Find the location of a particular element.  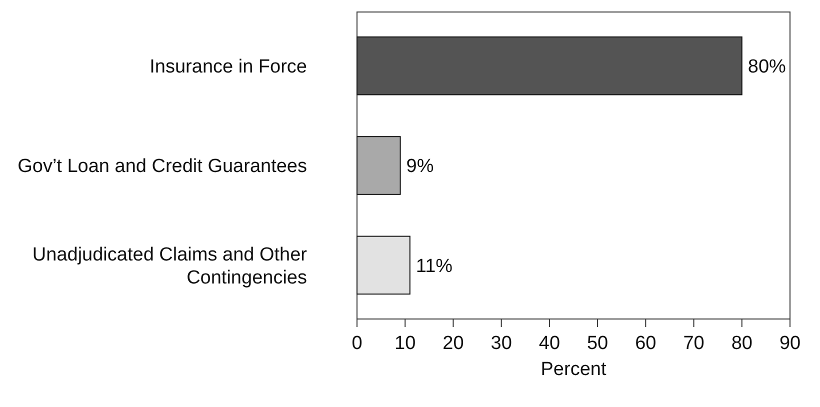

y-tick-label: Insurance in Force is located at coordinates (228, 67).